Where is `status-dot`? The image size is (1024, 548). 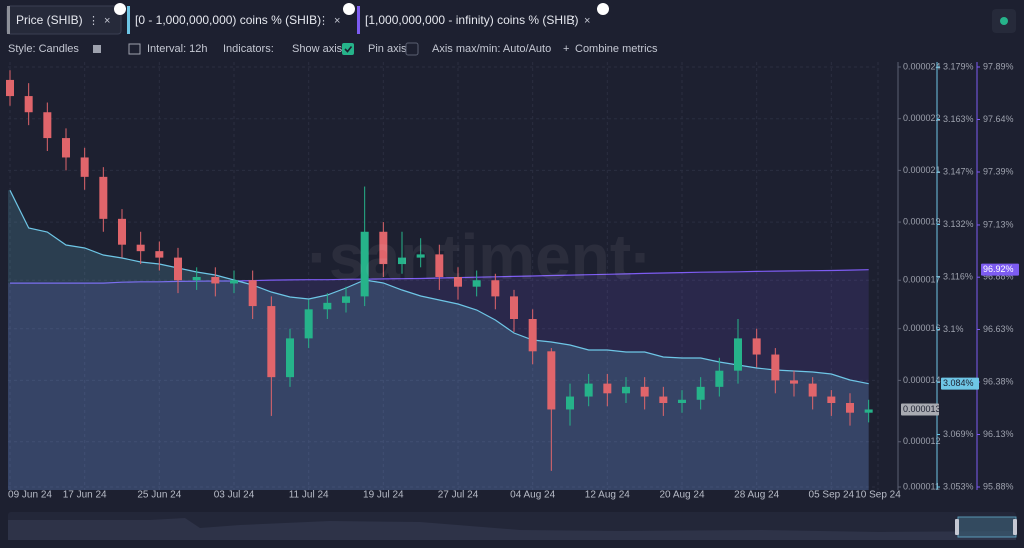 status-dot is located at coordinates (1004, 21).